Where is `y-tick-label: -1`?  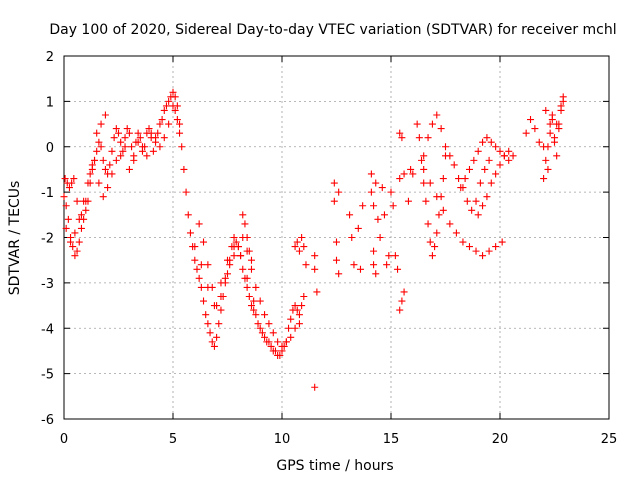 y-tick-label: -1 is located at coordinates (47, 193).